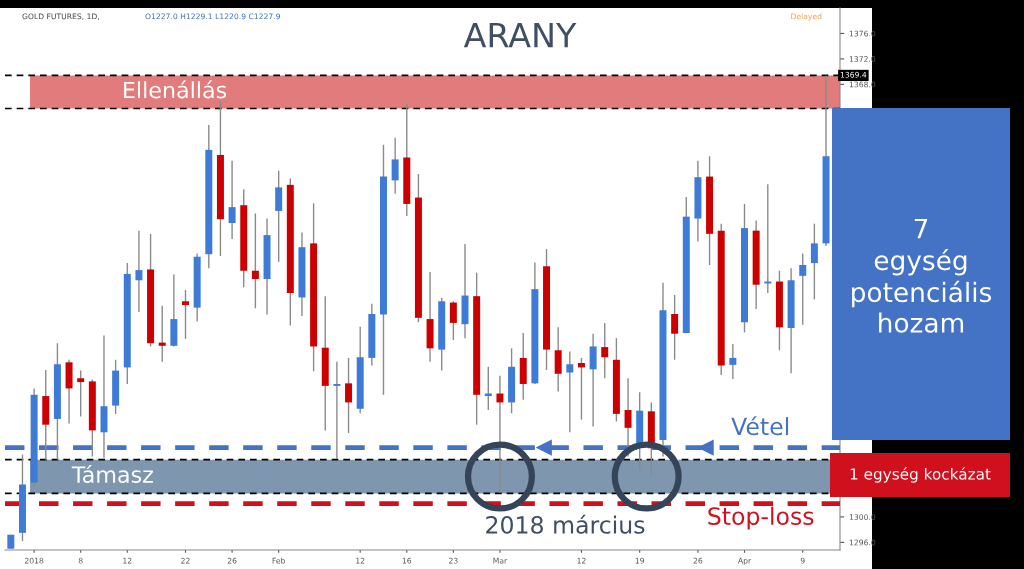 The height and width of the screenshot is (569, 1024). What do you see at coordinates (920, 475) in the screenshot?
I see `text: 1 egység kockázat` at bounding box center [920, 475].